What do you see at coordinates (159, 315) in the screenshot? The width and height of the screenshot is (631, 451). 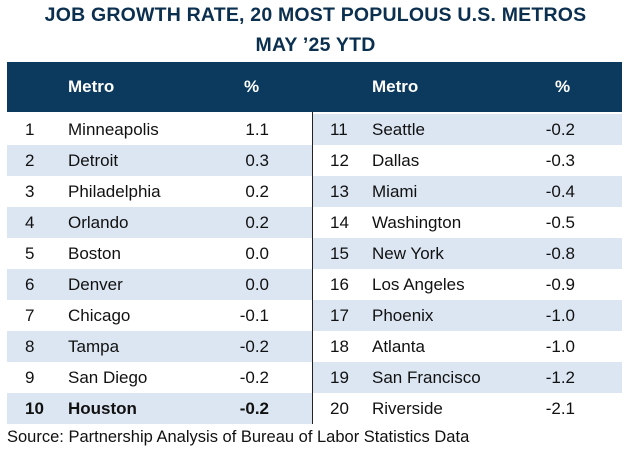 I see `table-row: 7 Chicago -0.1` at bounding box center [159, 315].